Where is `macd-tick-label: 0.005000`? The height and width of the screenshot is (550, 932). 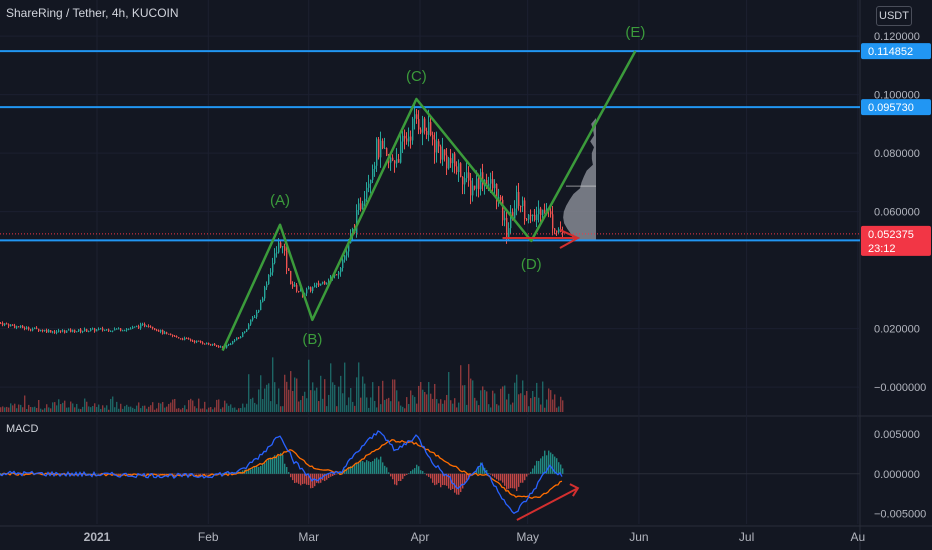
macd-tick-label: 0.005000 is located at coordinates (897, 435).